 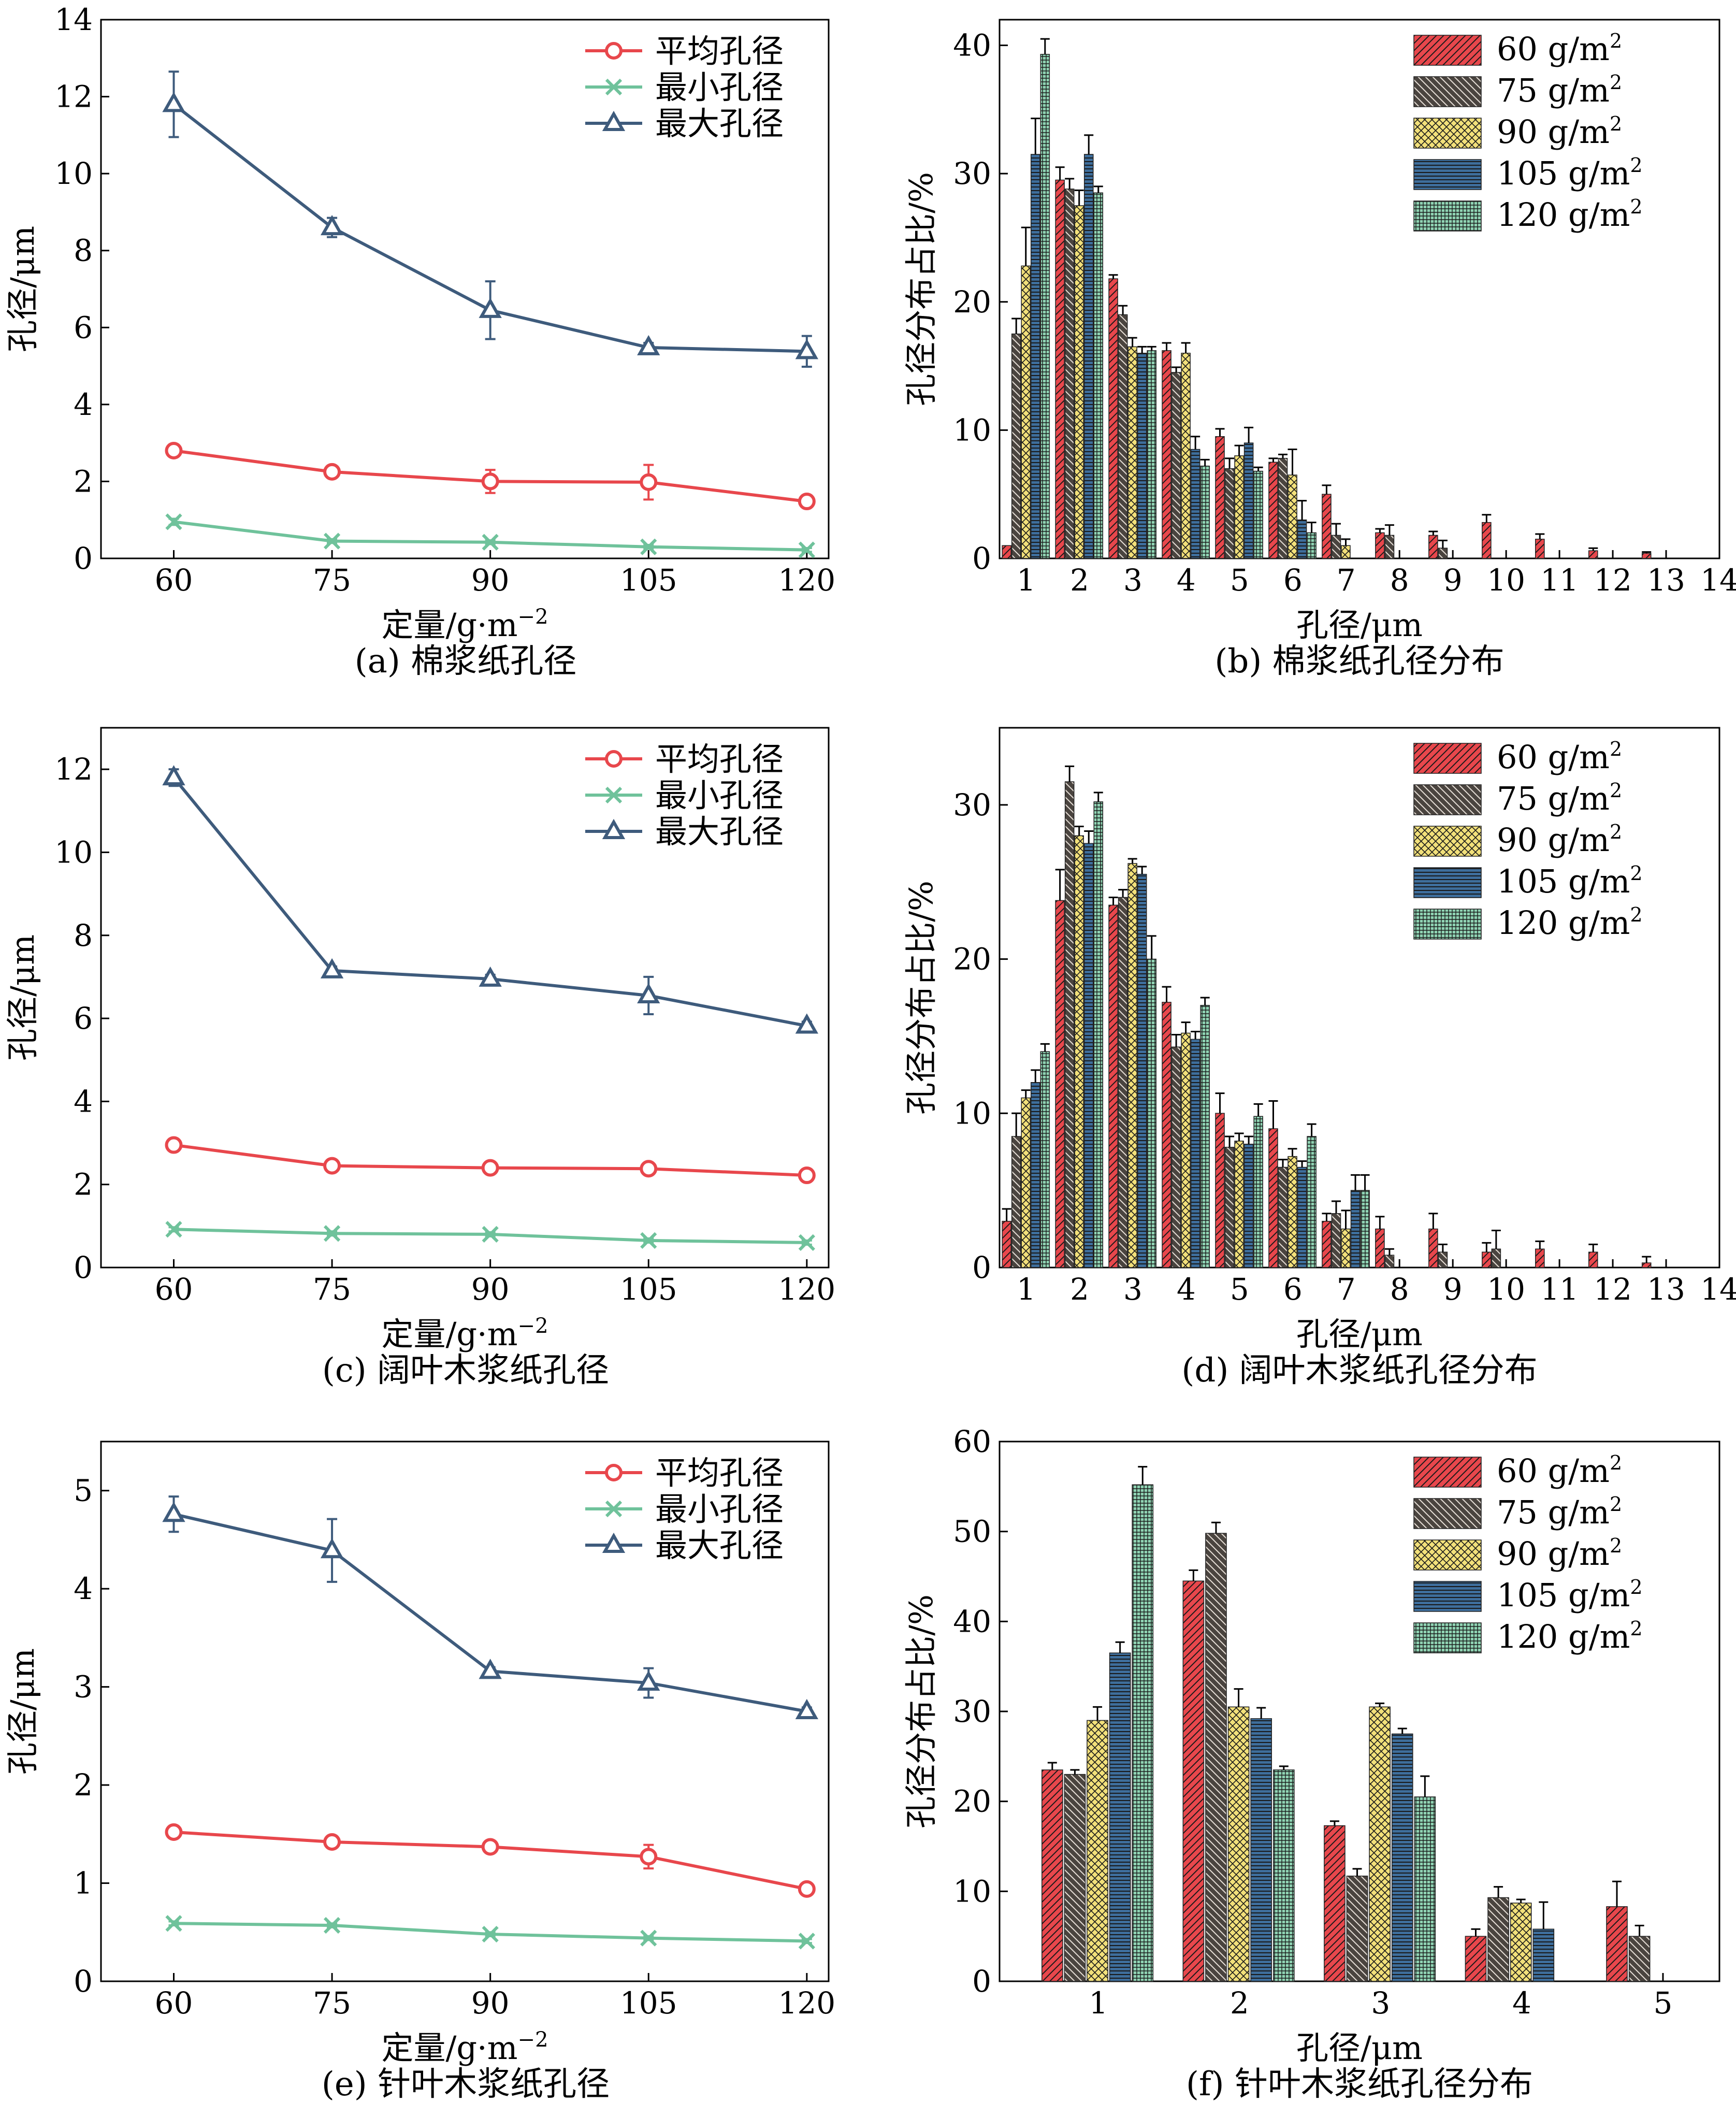 I want to click on legend-label: 90 g/m2, so click(x=1559, y=840).